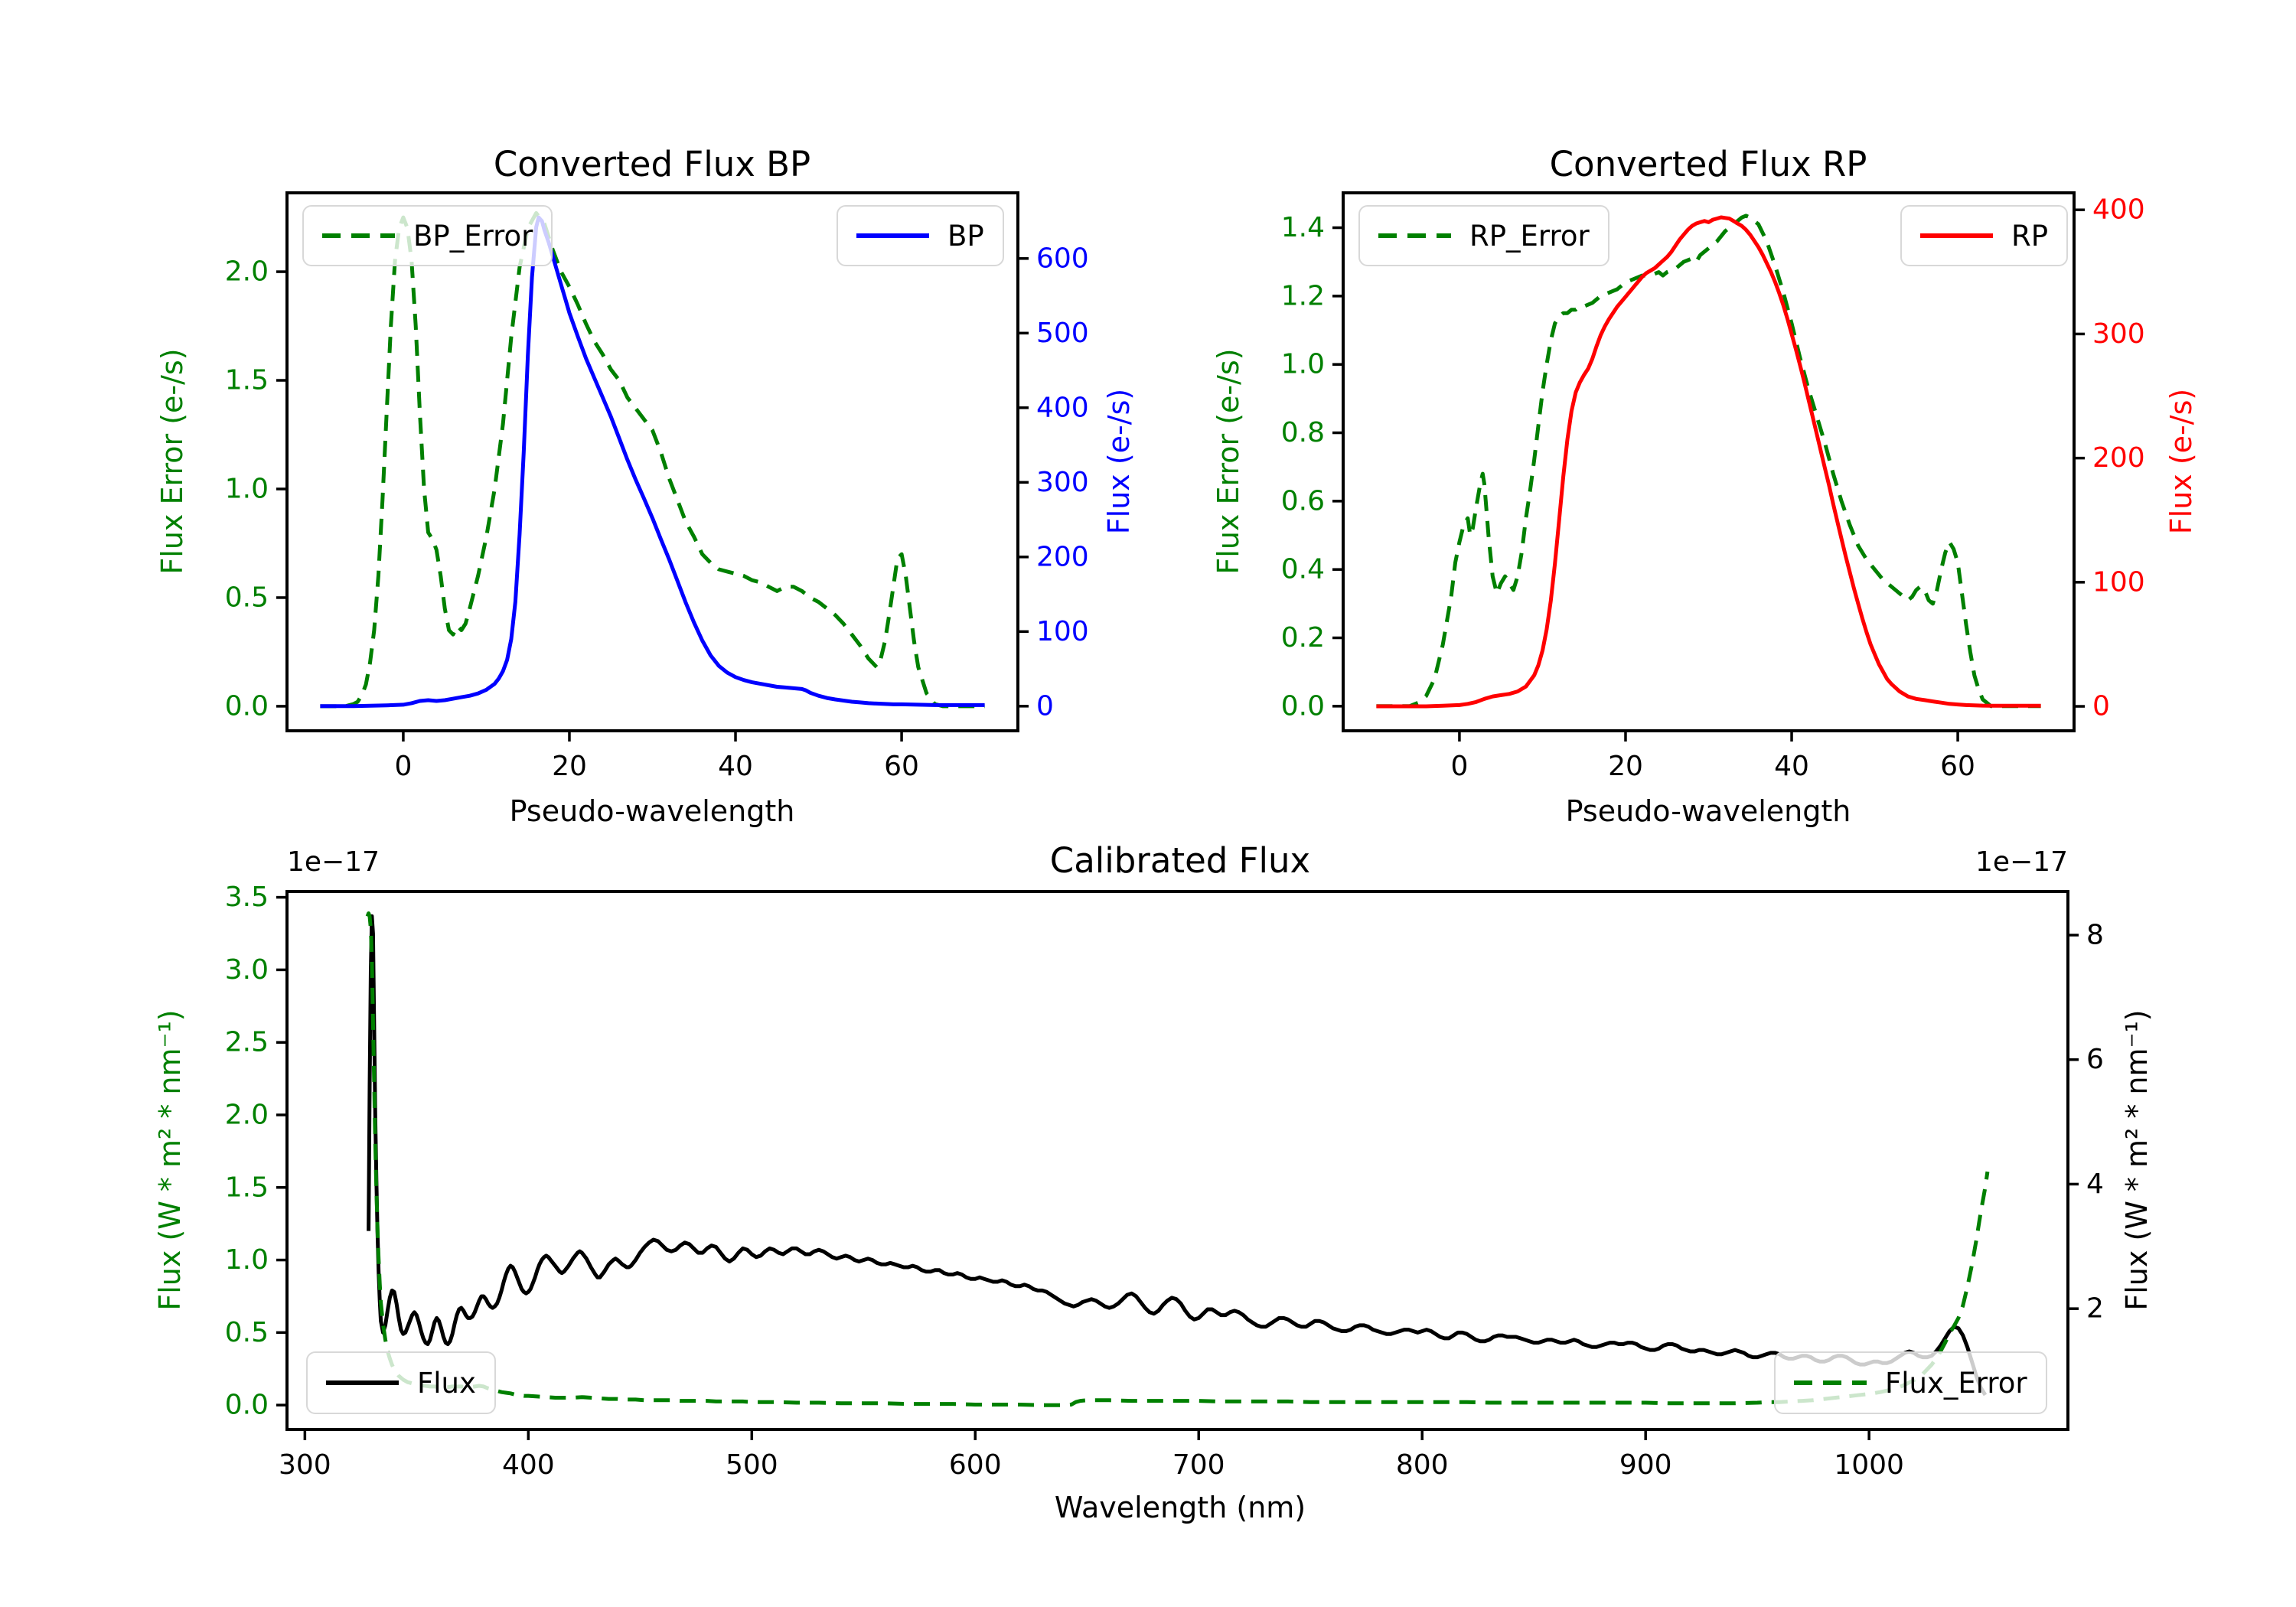 Image resolution: width=2296 pixels, height=1607 pixels. I want to click on series-bp, so click(652, 462).